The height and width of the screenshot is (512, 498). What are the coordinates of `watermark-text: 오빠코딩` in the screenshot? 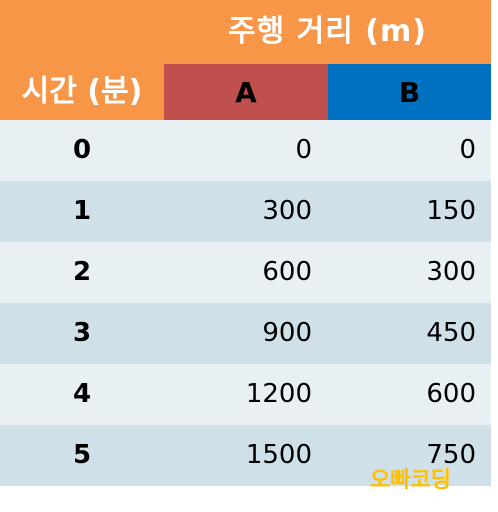 It's located at (410, 480).